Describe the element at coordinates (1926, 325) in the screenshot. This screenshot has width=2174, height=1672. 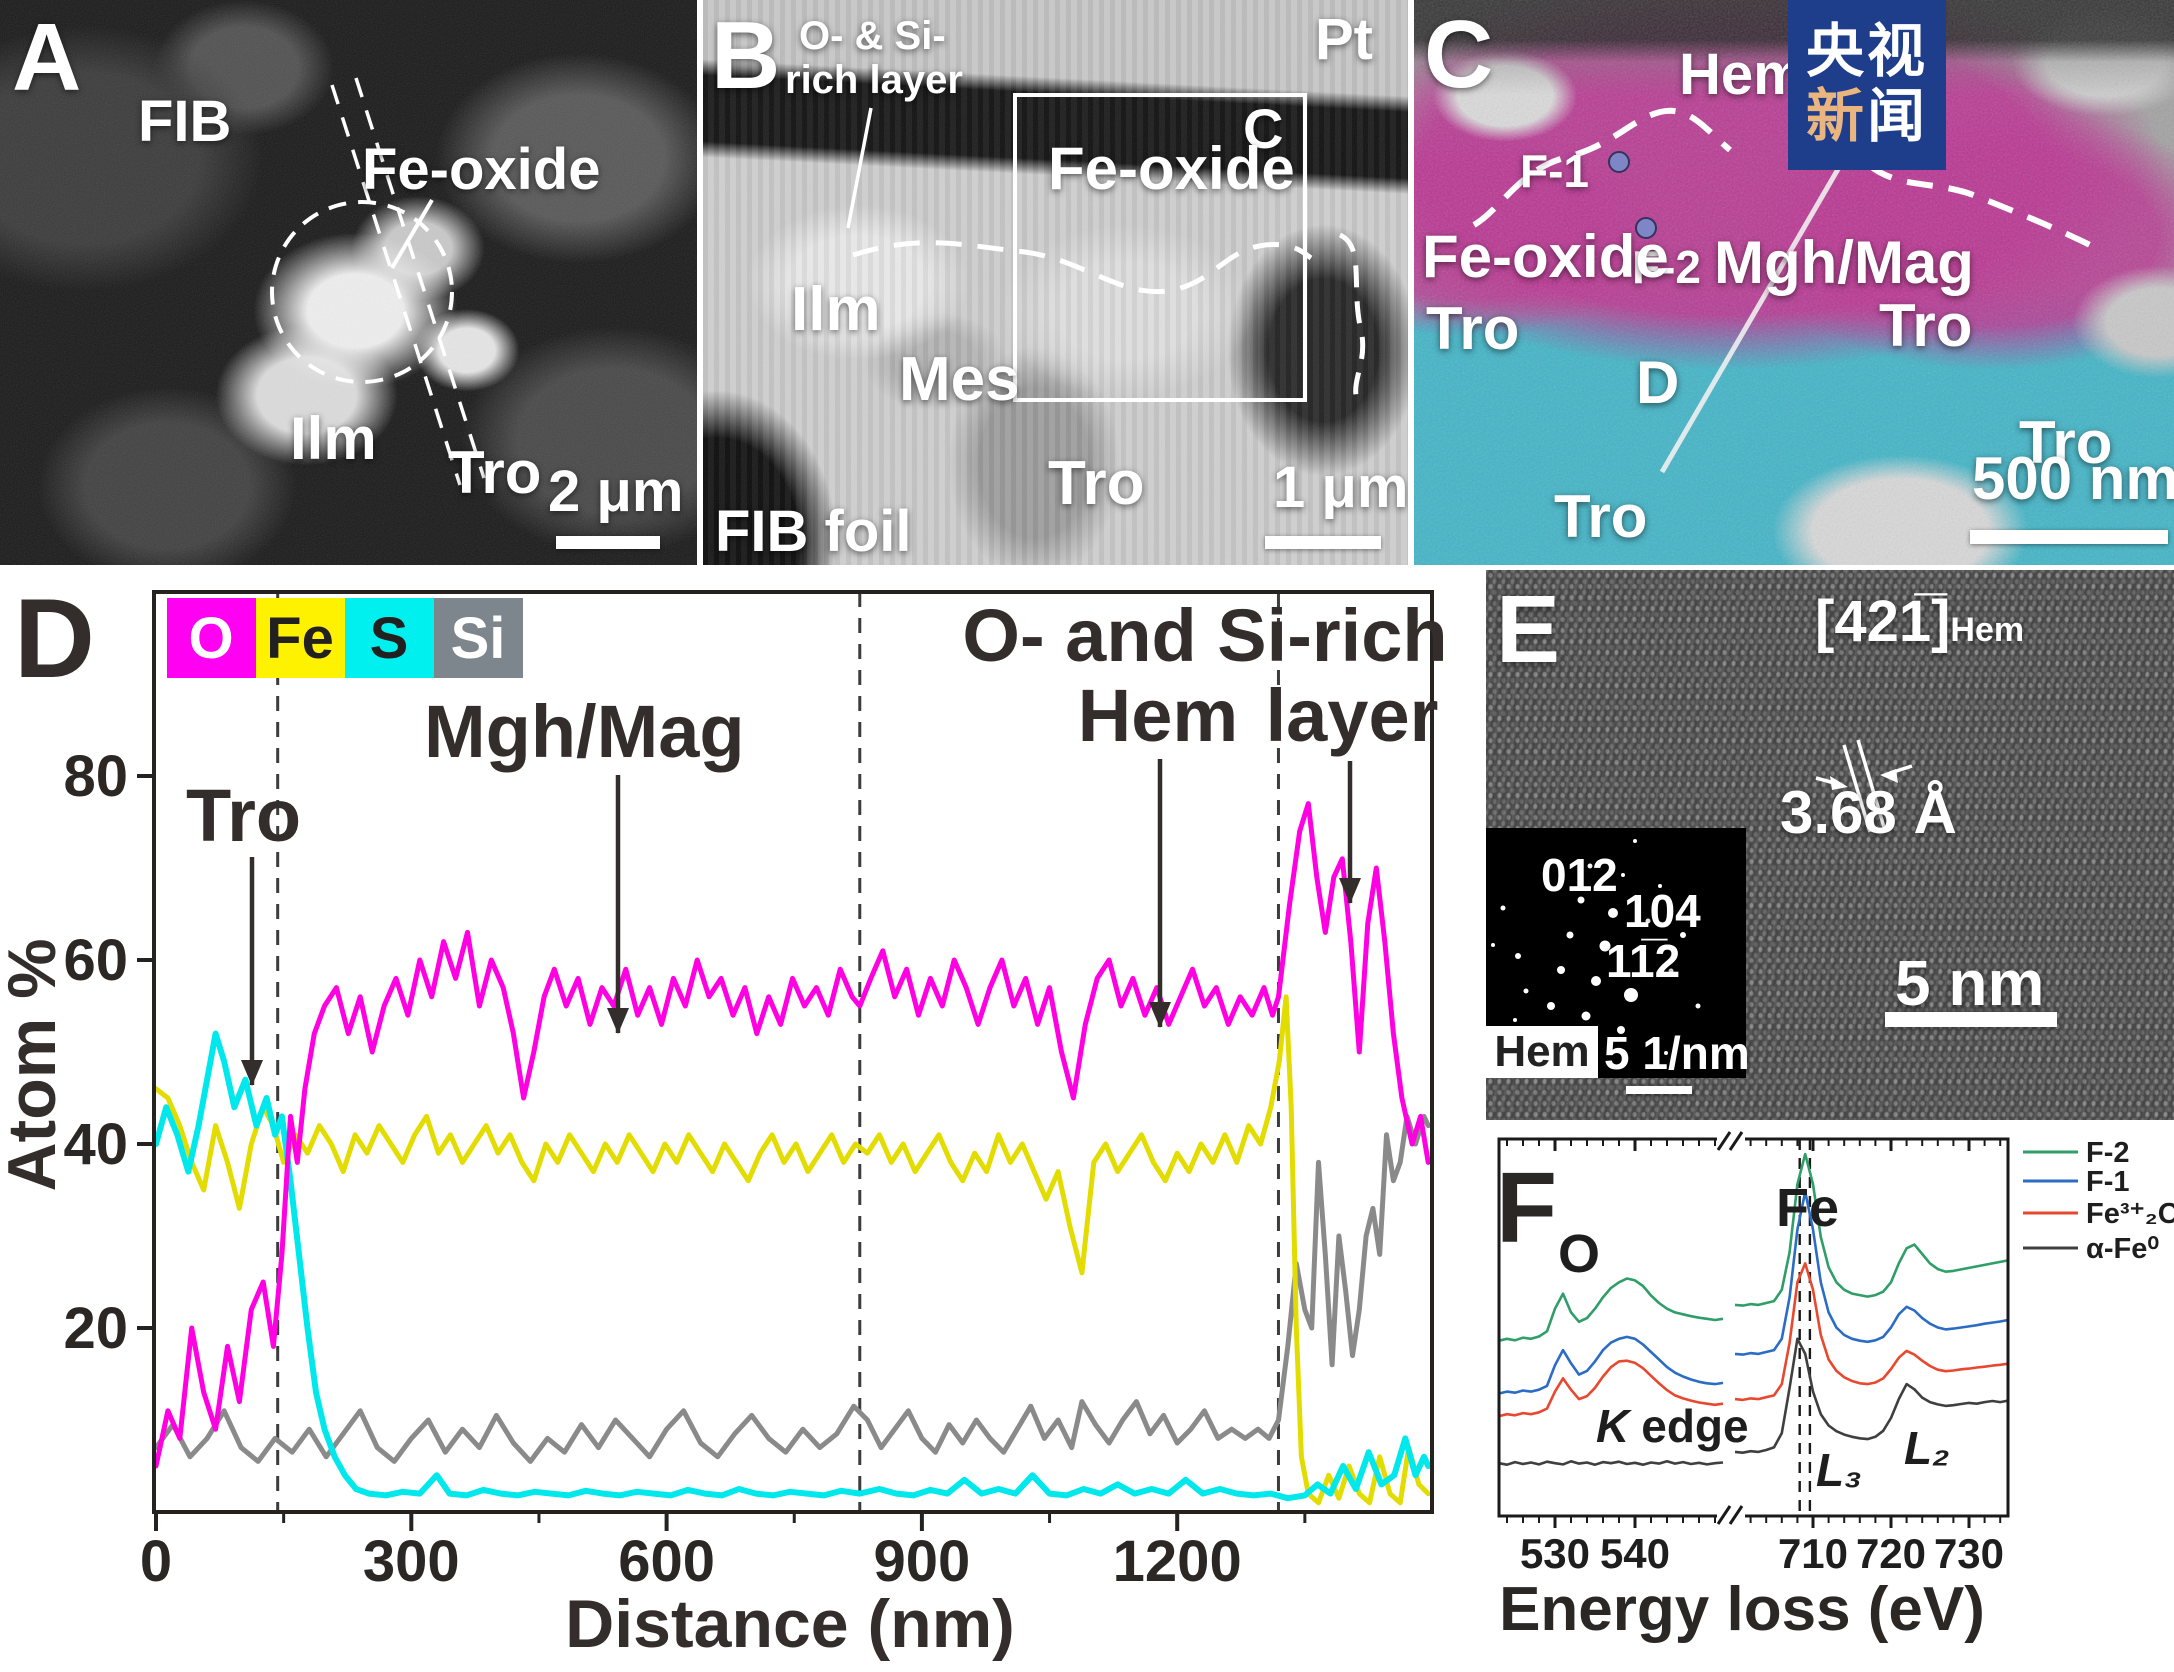
I see `label-tro-right: Tro` at that location.